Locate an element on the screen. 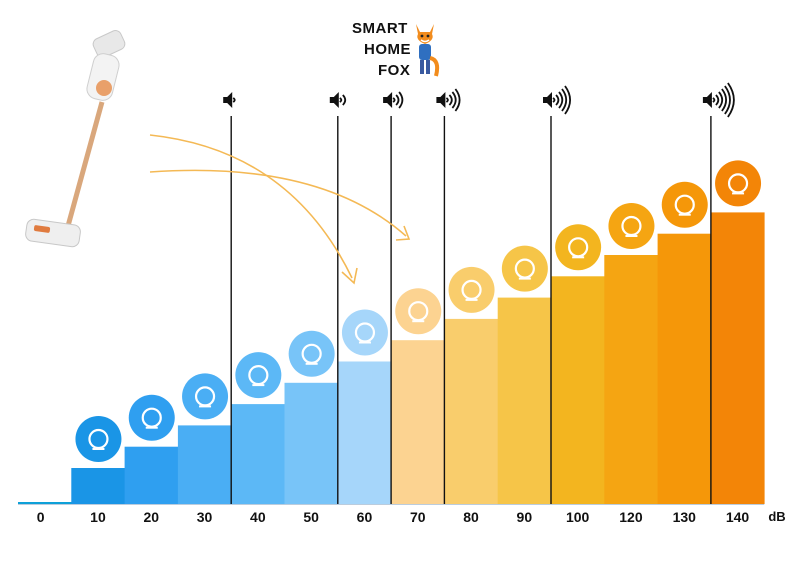 This screenshot has height=571, width=800. washing-machine-icon is located at coordinates (418, 311).